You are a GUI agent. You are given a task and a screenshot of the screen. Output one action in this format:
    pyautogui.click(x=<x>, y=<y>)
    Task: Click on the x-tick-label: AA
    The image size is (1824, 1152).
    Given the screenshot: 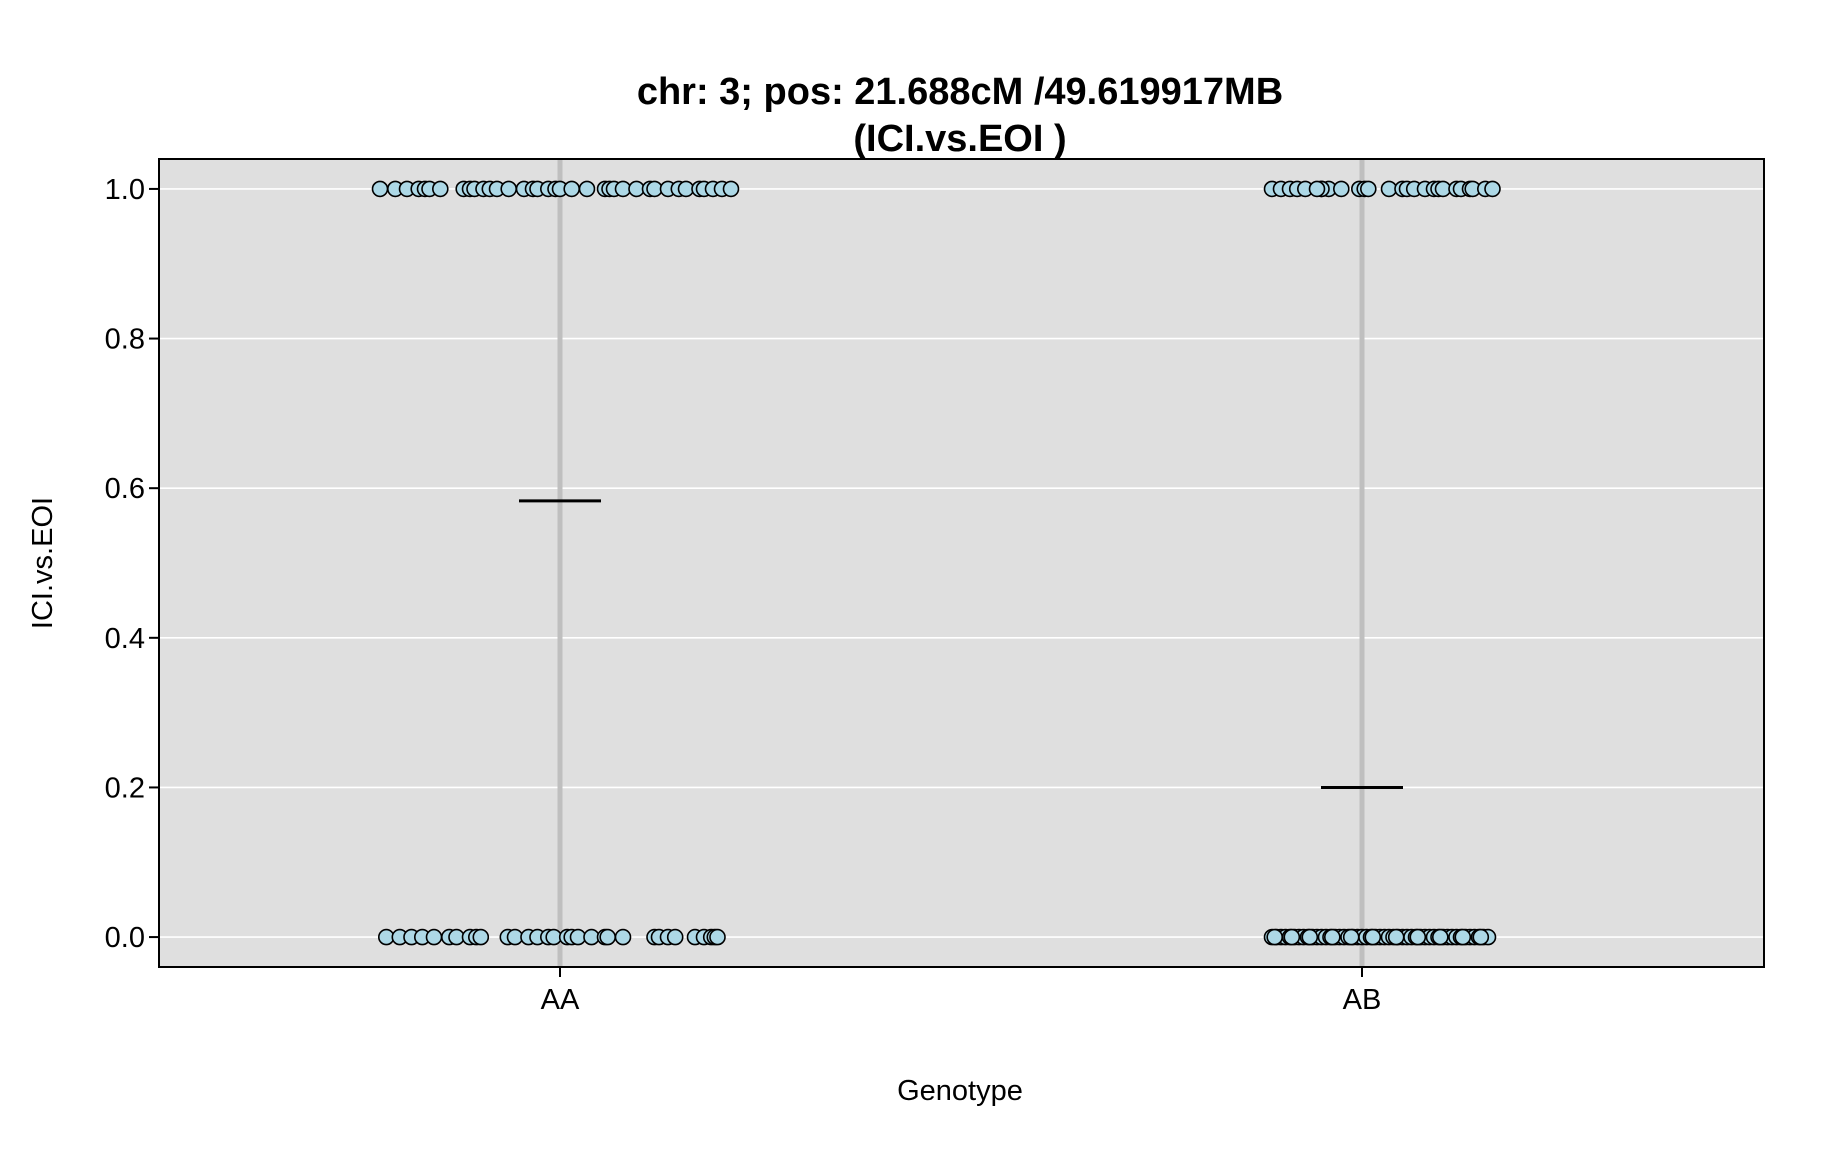 What is the action you would take?
    pyautogui.click(x=560, y=1000)
    